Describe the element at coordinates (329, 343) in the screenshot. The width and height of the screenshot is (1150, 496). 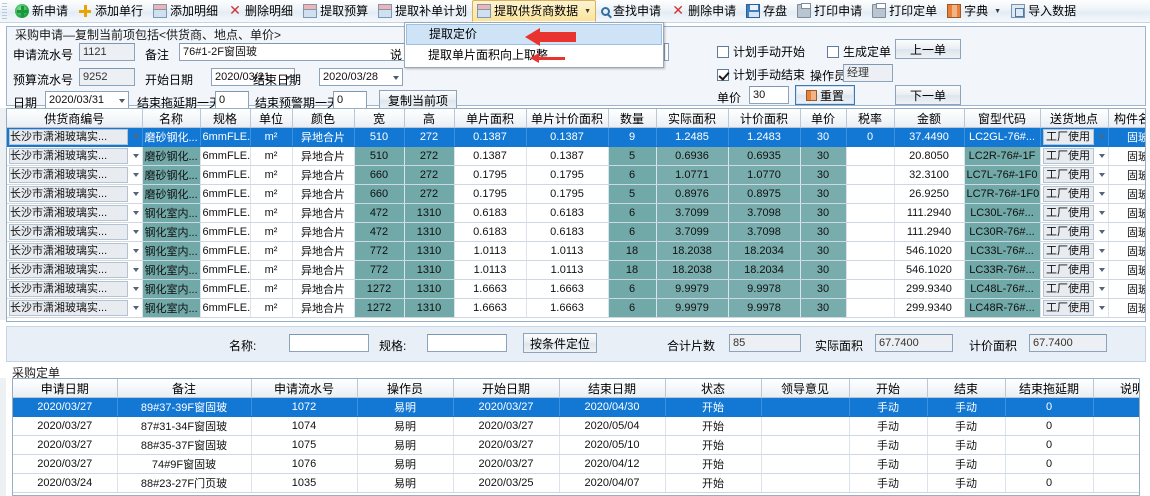
I see `filter-name-input` at that location.